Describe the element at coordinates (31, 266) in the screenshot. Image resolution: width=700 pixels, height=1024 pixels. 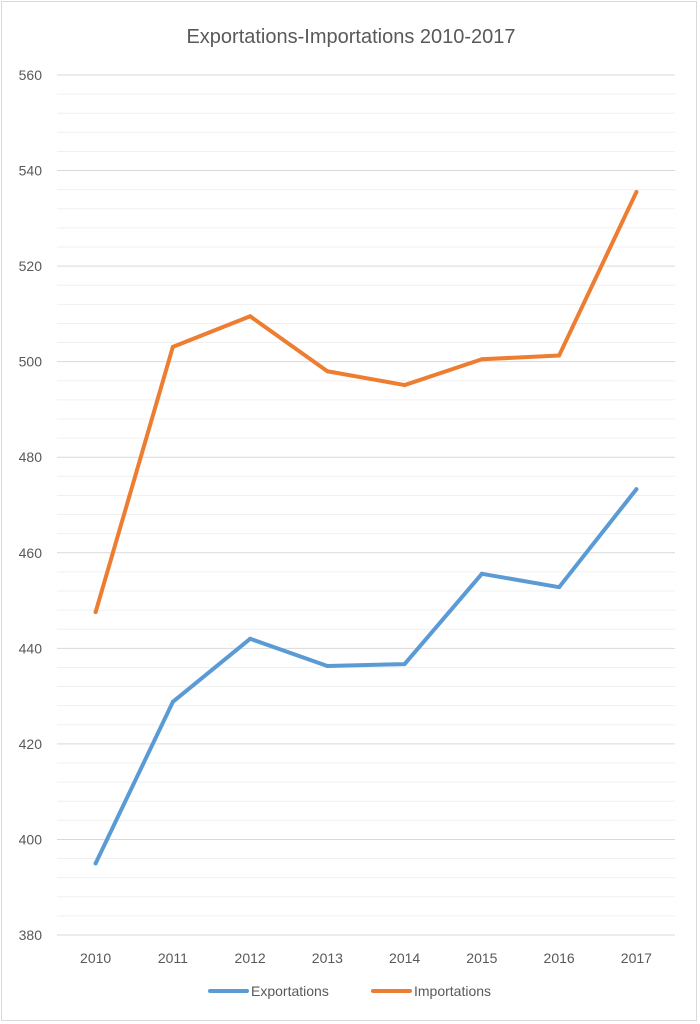
I see `y-tick-label: 520` at that location.